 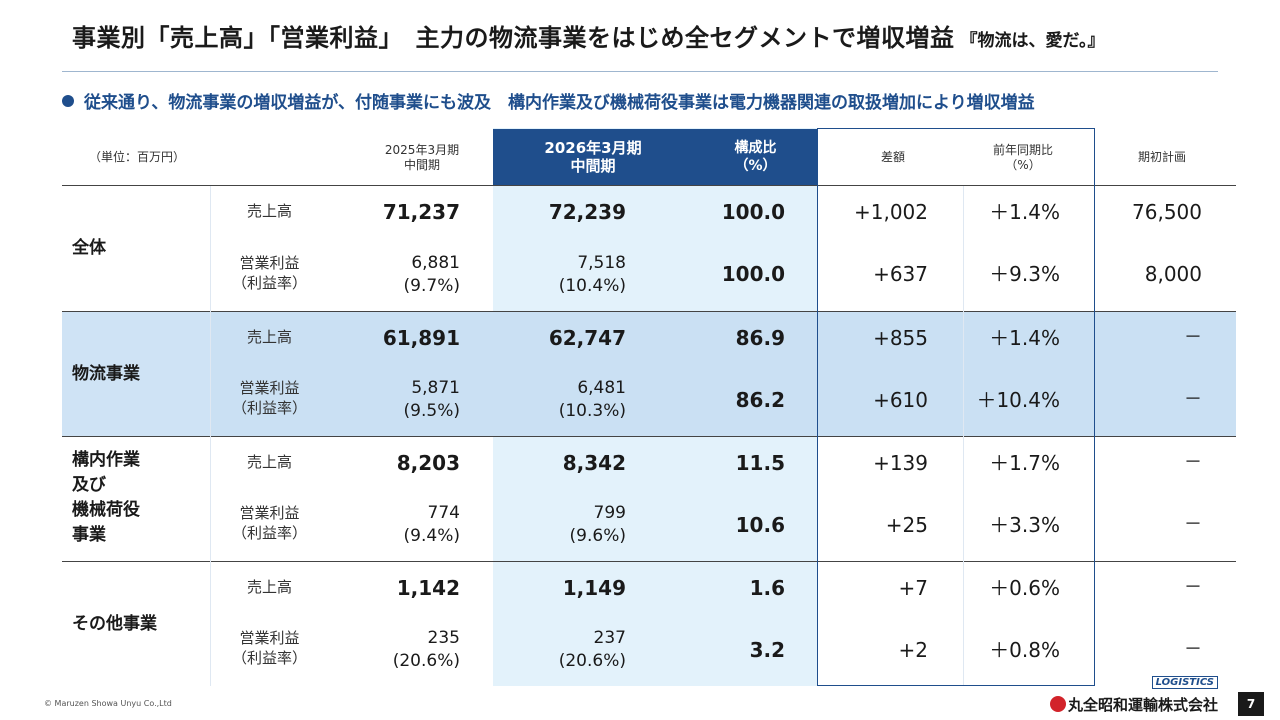 What do you see at coordinates (900, 463) in the screenshot?
I see `onsite-sales-diff: +139` at bounding box center [900, 463].